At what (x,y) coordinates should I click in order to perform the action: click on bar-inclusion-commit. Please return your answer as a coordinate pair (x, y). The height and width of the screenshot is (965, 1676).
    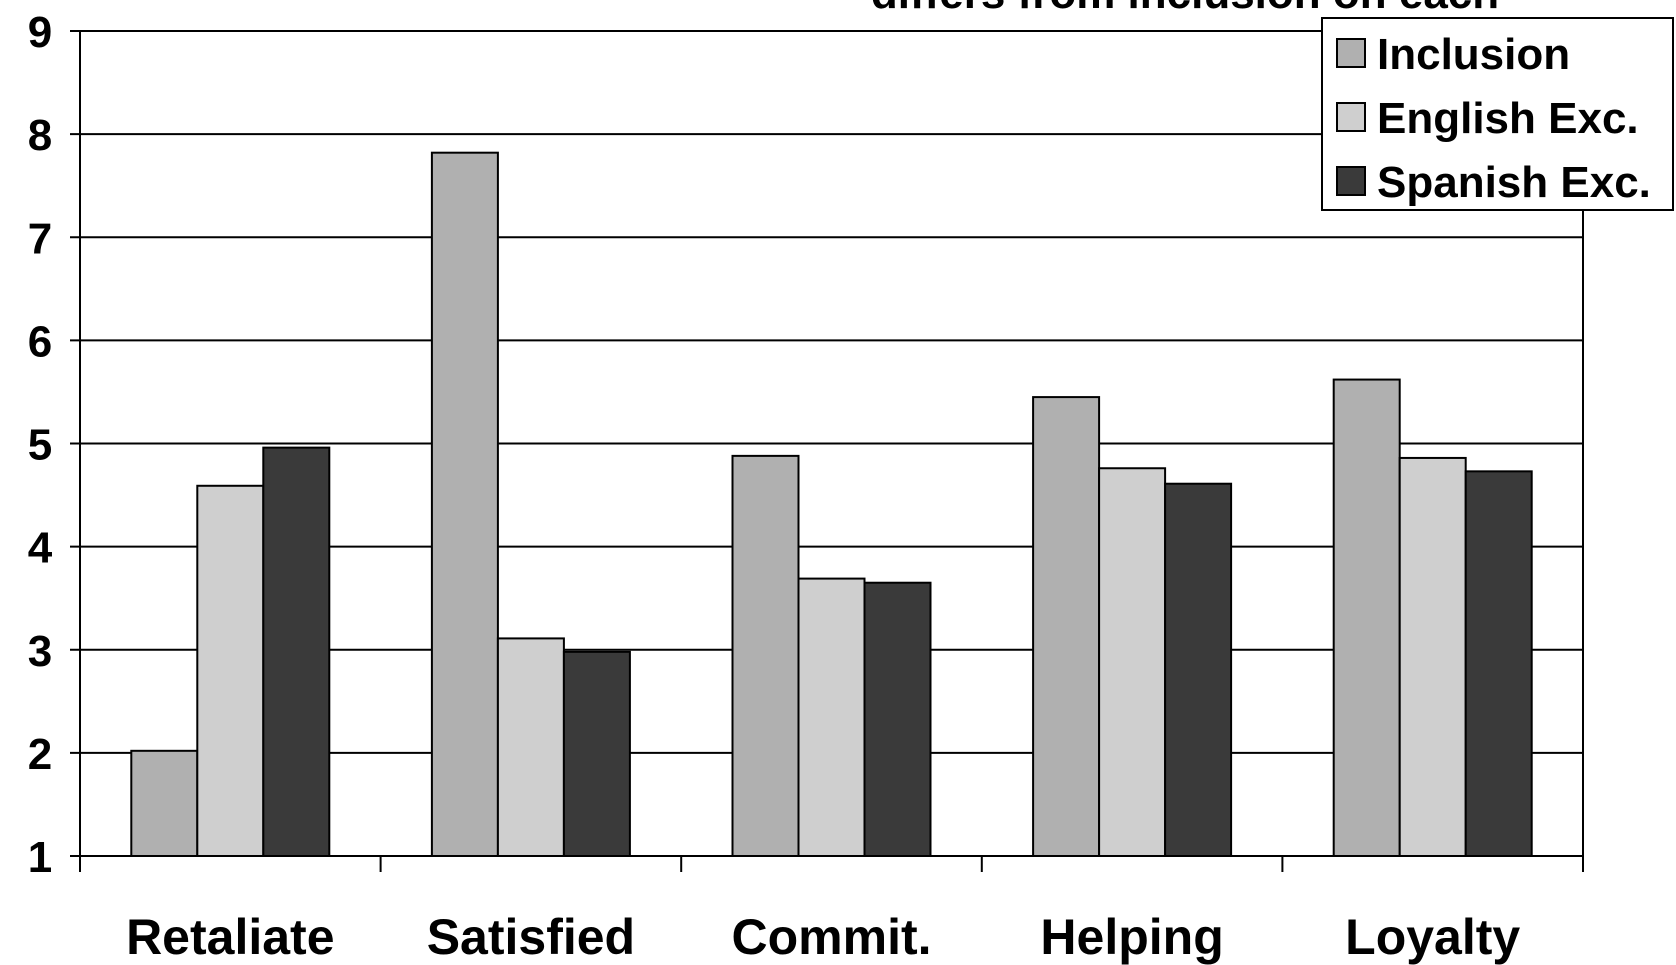
    Looking at the image, I should click on (765, 655).